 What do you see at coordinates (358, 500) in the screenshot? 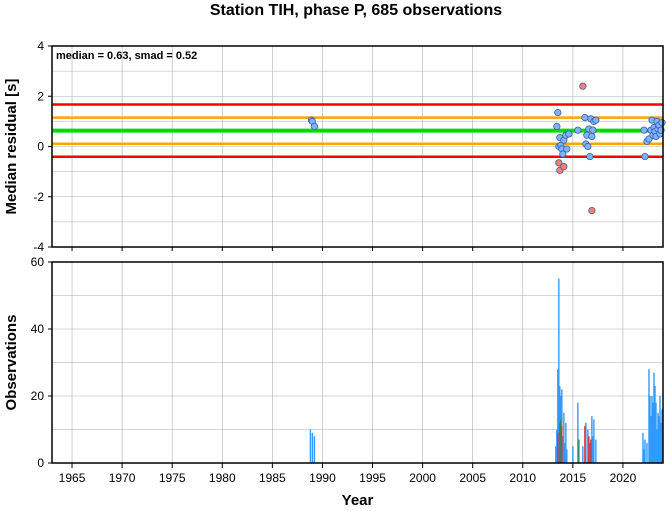
I see `x-axis-label: Year` at bounding box center [358, 500].